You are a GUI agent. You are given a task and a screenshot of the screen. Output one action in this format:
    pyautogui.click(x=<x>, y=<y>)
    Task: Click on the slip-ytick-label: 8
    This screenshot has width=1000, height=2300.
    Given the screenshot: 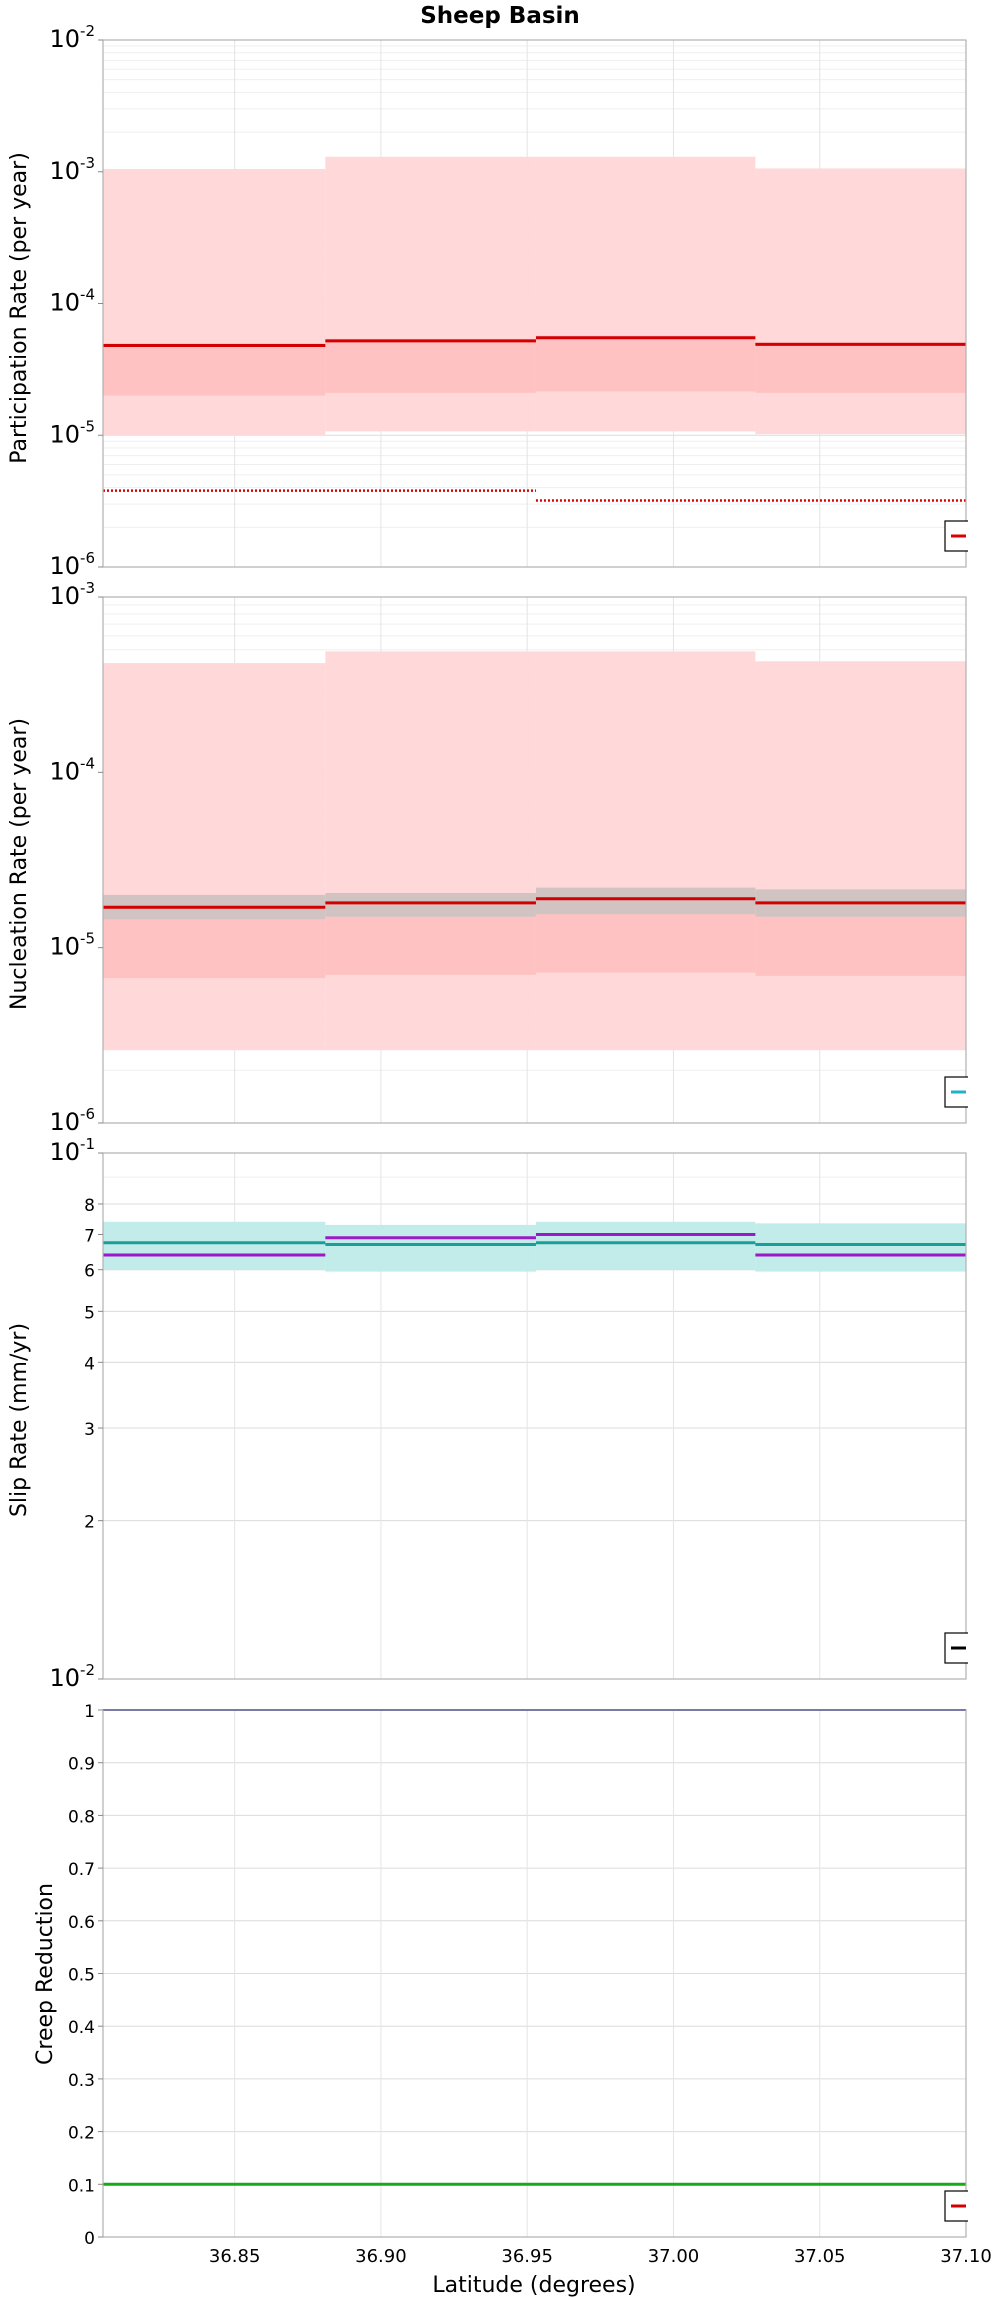 What is the action you would take?
    pyautogui.click(x=89, y=1206)
    